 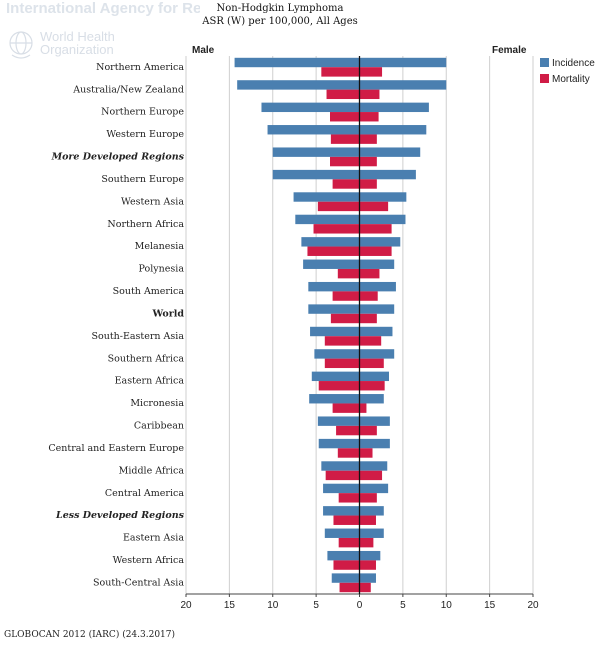 What do you see at coordinates (544, 78) in the screenshot?
I see `legend-mortality-swatch` at bounding box center [544, 78].